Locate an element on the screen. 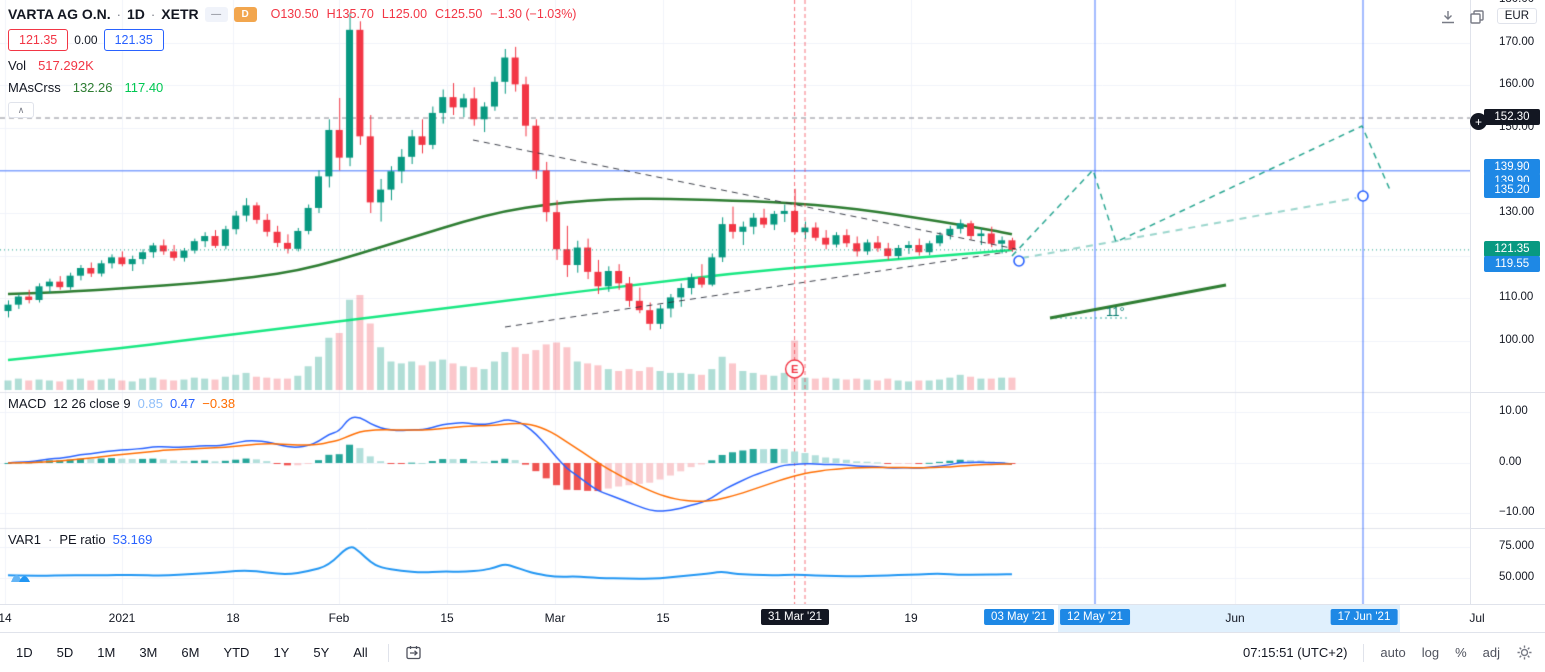 This screenshot has width=1545, height=672. indicator-tick: −10.00 is located at coordinates (1517, 512).